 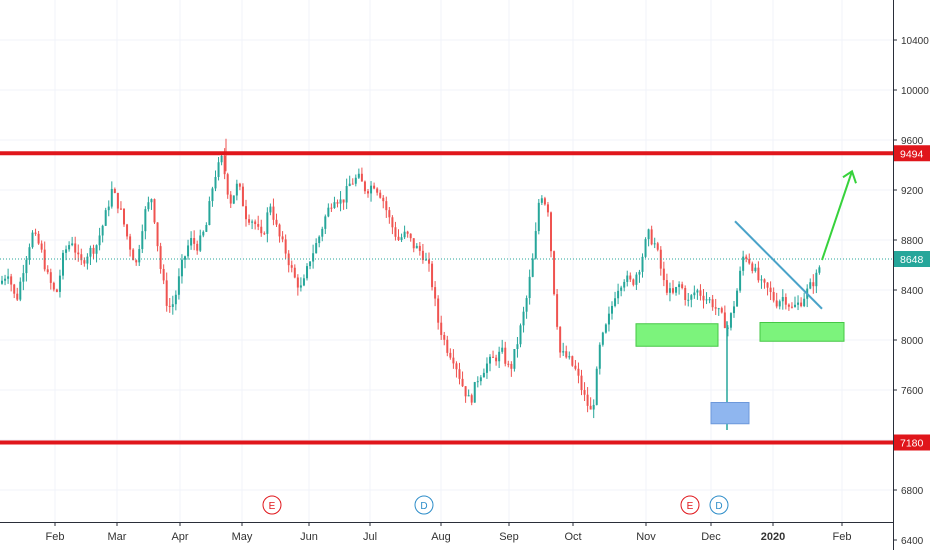 What do you see at coordinates (912, 491) in the screenshot?
I see `price-tick-label: 6800` at bounding box center [912, 491].